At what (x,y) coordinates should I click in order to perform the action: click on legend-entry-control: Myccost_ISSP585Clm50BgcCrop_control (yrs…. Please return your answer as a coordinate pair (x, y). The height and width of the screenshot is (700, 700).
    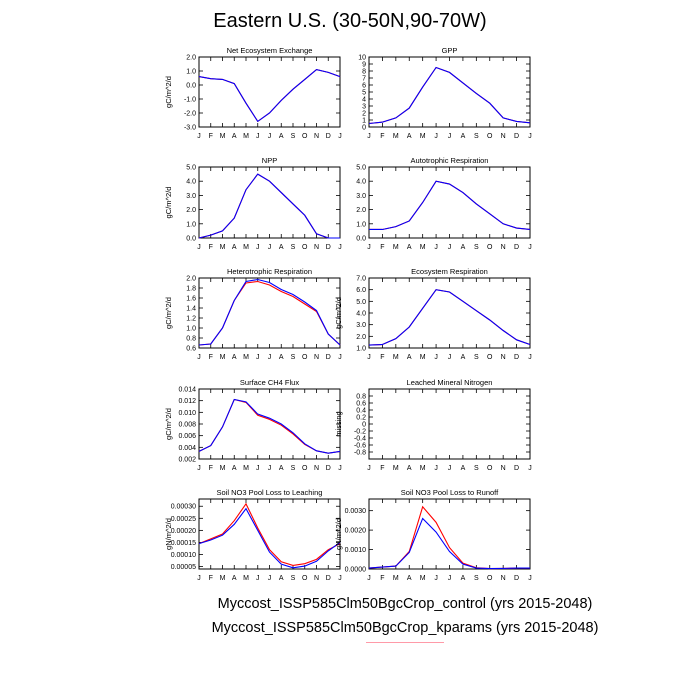
    Looking at the image, I should click on (405, 604).